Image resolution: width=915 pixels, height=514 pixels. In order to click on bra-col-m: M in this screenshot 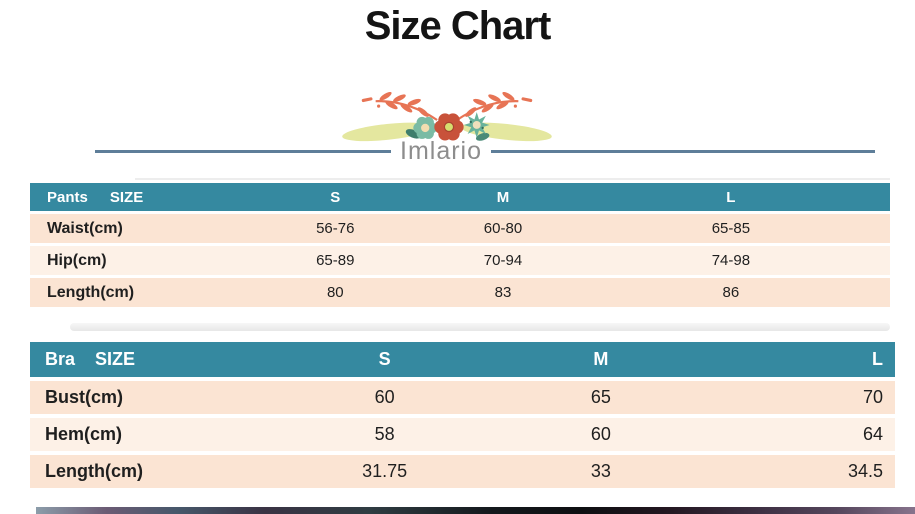, I will do `click(601, 359)`.